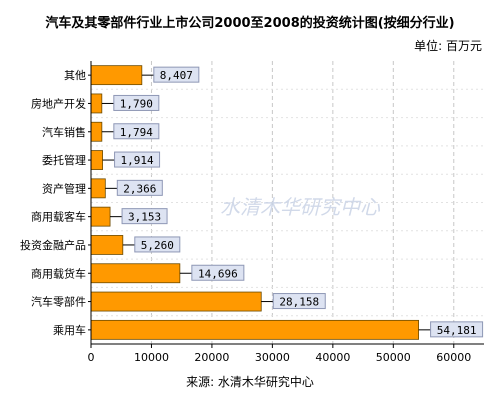  I want to click on category-label: 资产管理, so click(64, 188).